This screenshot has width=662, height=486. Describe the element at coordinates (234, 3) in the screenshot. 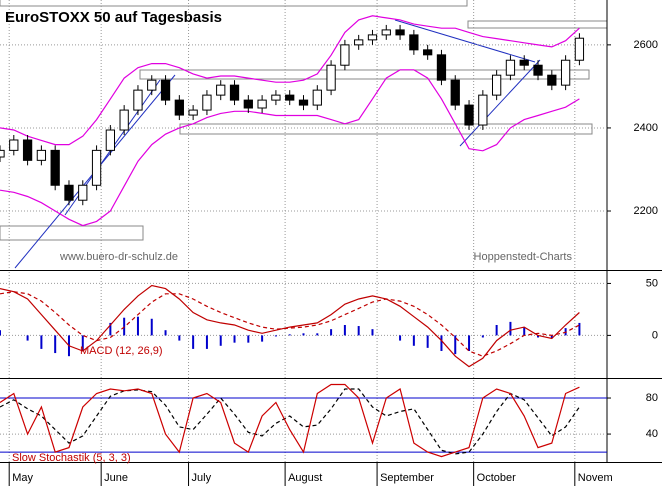

I see `header-box` at that location.